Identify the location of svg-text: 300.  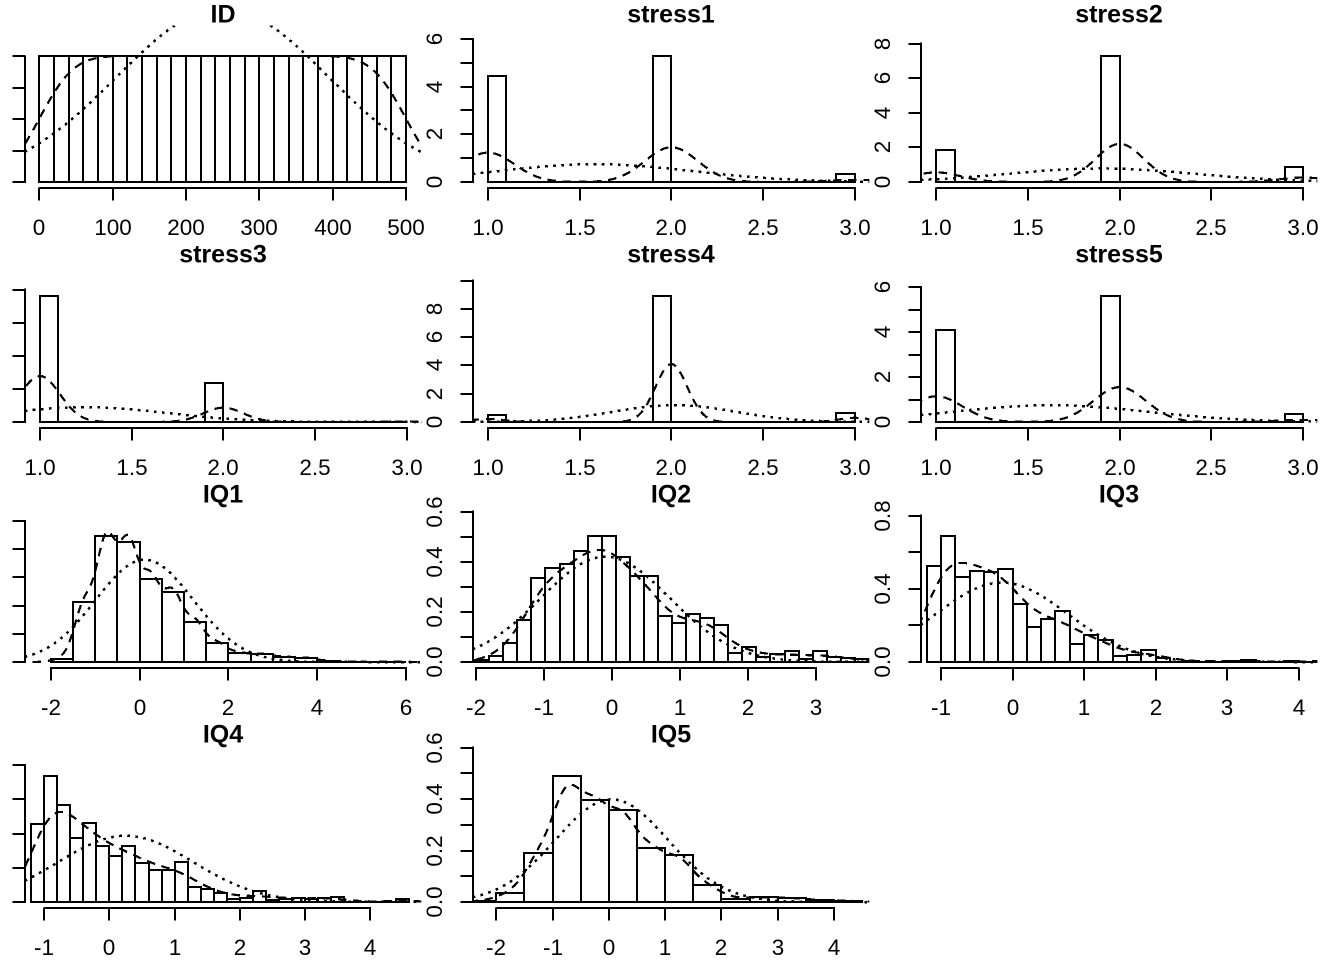
(259, 227).